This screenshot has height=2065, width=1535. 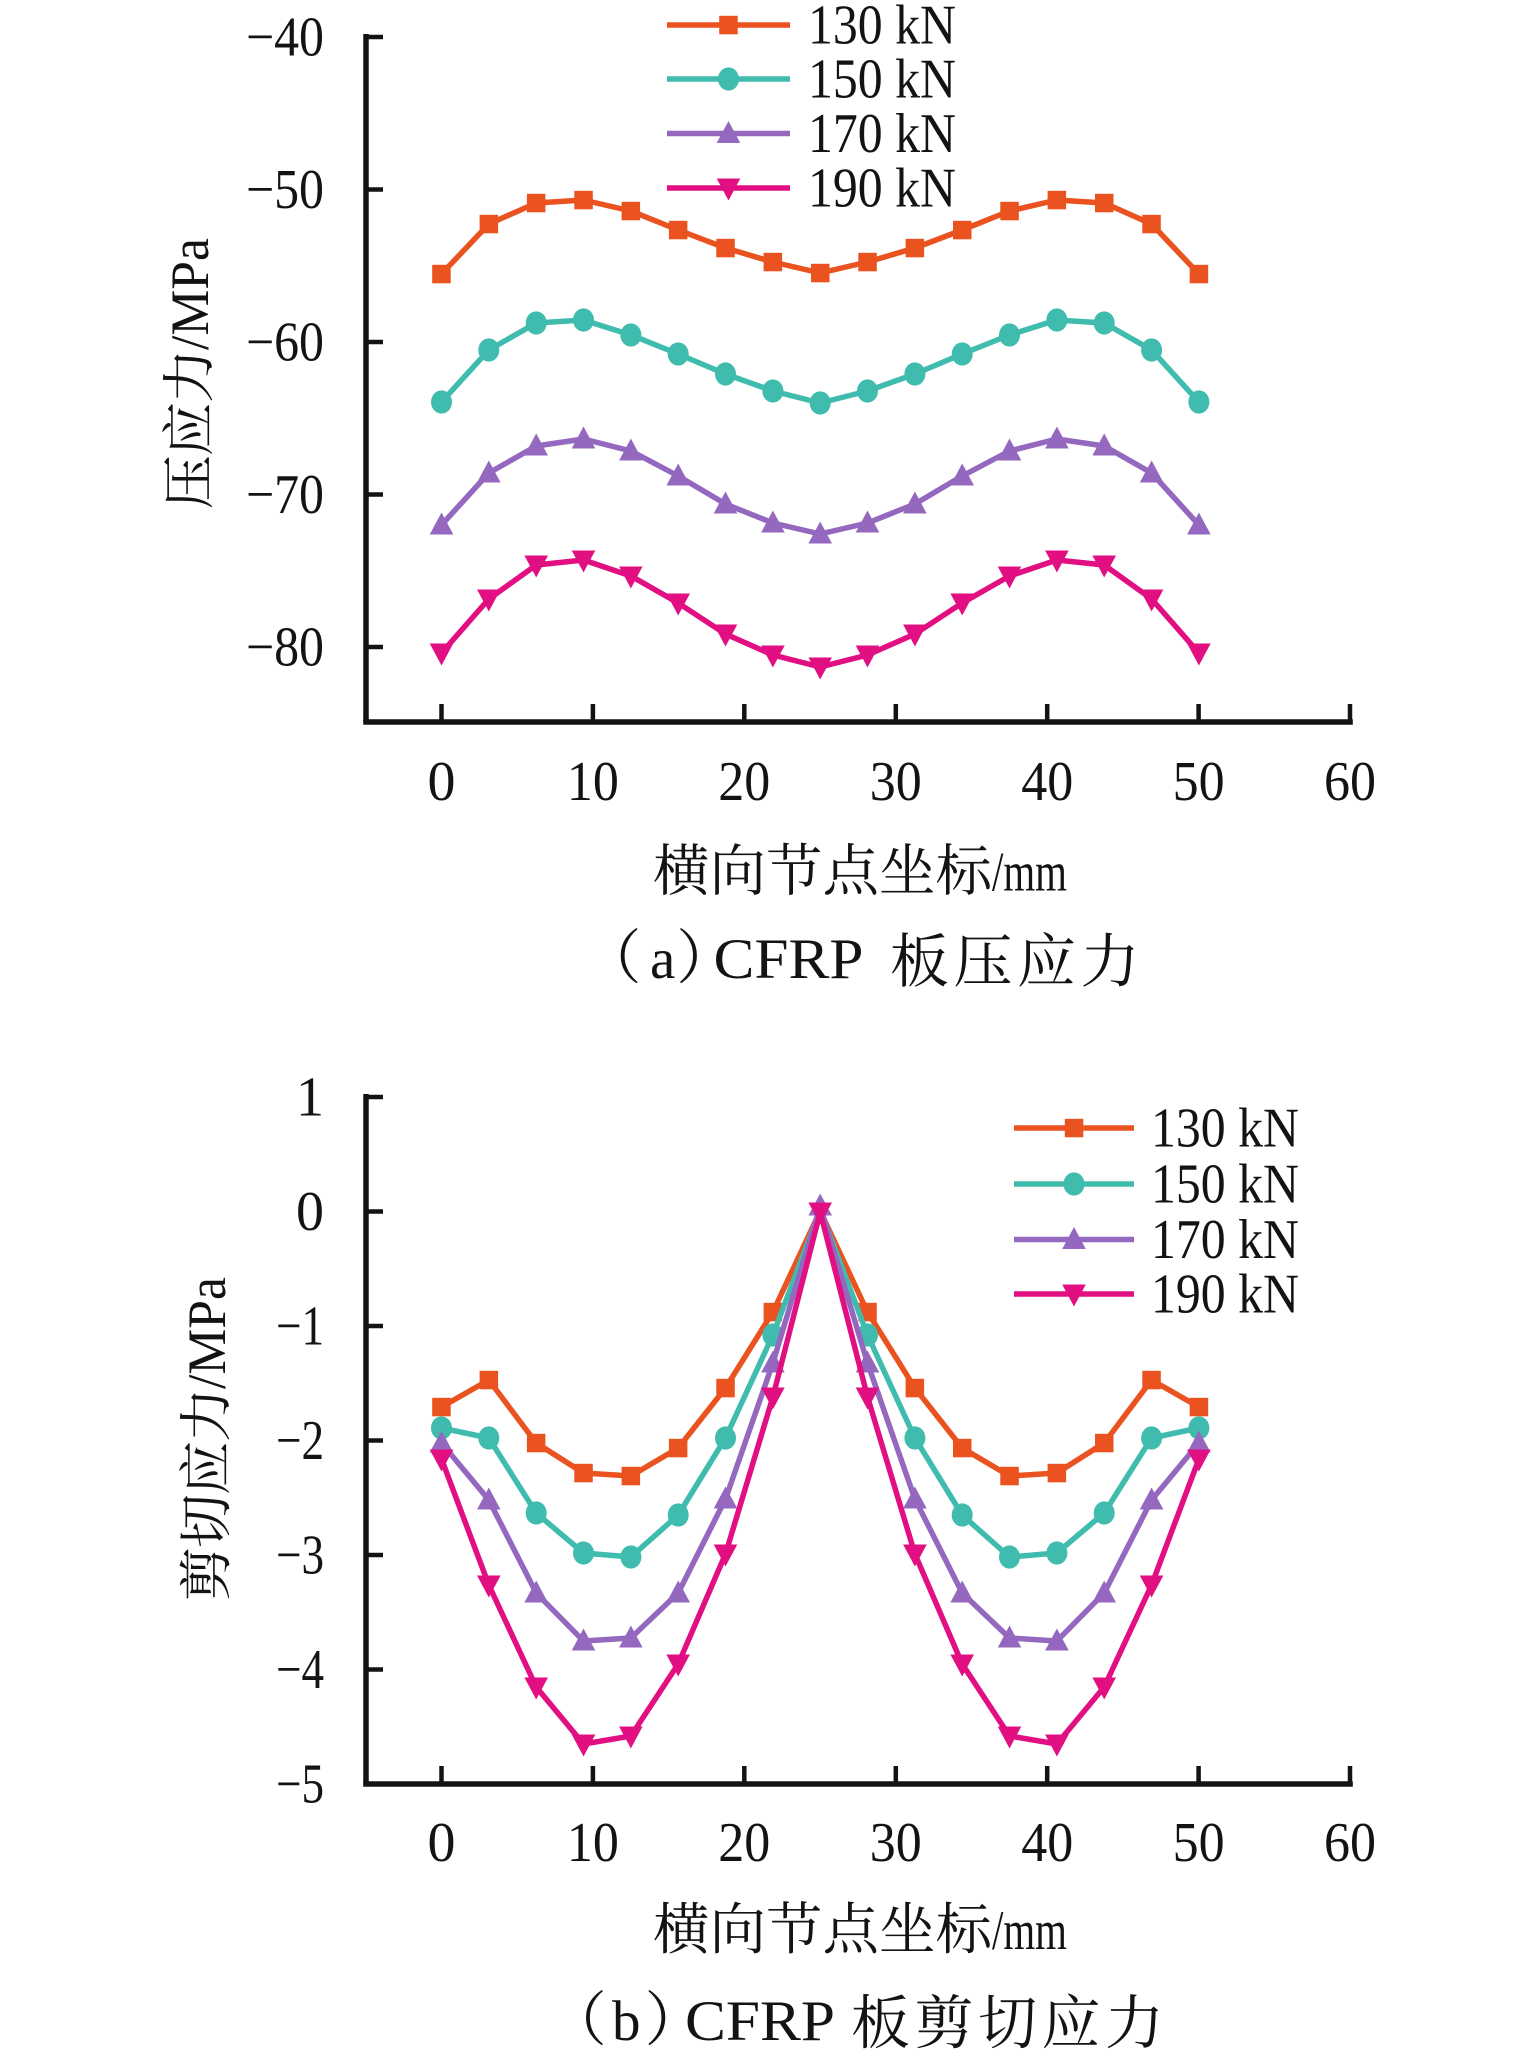 What do you see at coordinates (285, 38) in the screenshot?
I see `svg-text: −40` at bounding box center [285, 38].